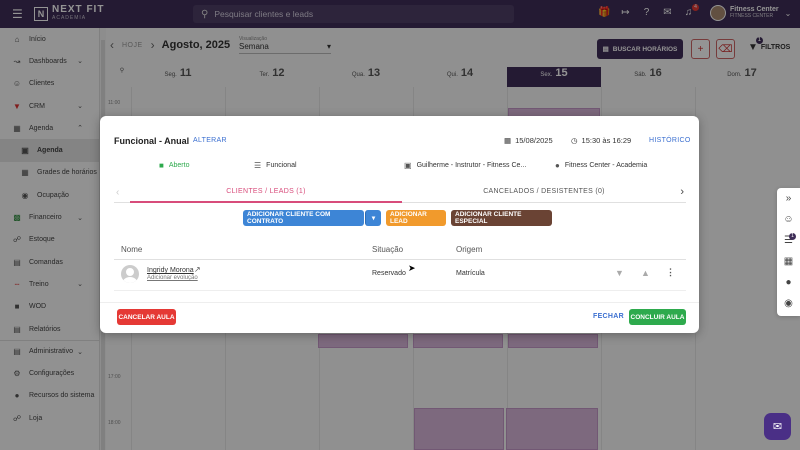 The width and height of the screenshot is (800, 450). I want to click on more-vertical-icon: ⋮, so click(670, 272).